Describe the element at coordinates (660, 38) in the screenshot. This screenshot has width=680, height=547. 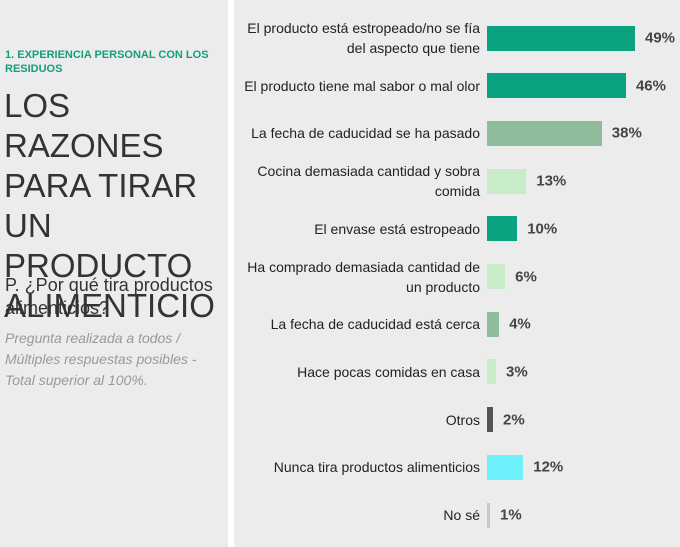
I see `value-label: 49%` at that location.